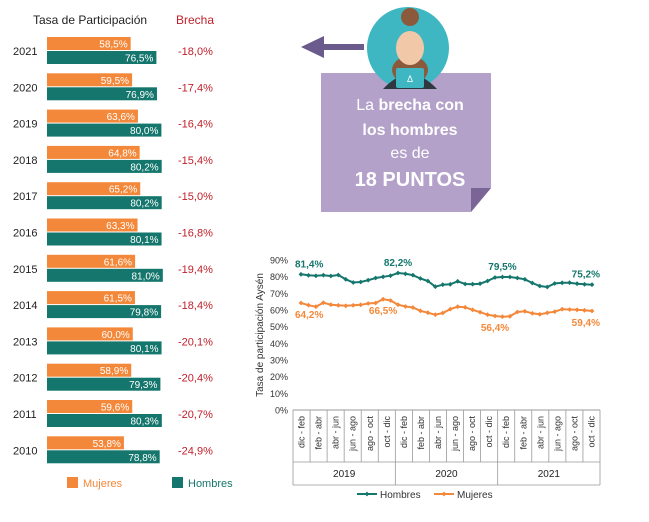 The image size is (649, 522). What do you see at coordinates (410, 48) in the screenshot?
I see `avatar-face` at bounding box center [410, 48].